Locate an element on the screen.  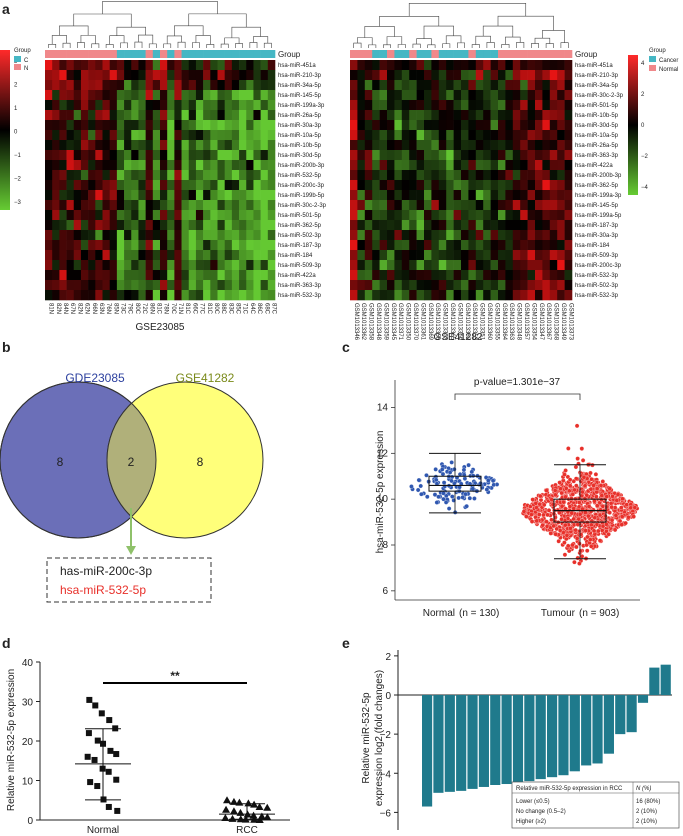
panel-label-d: d is located at coordinates (6, 643).